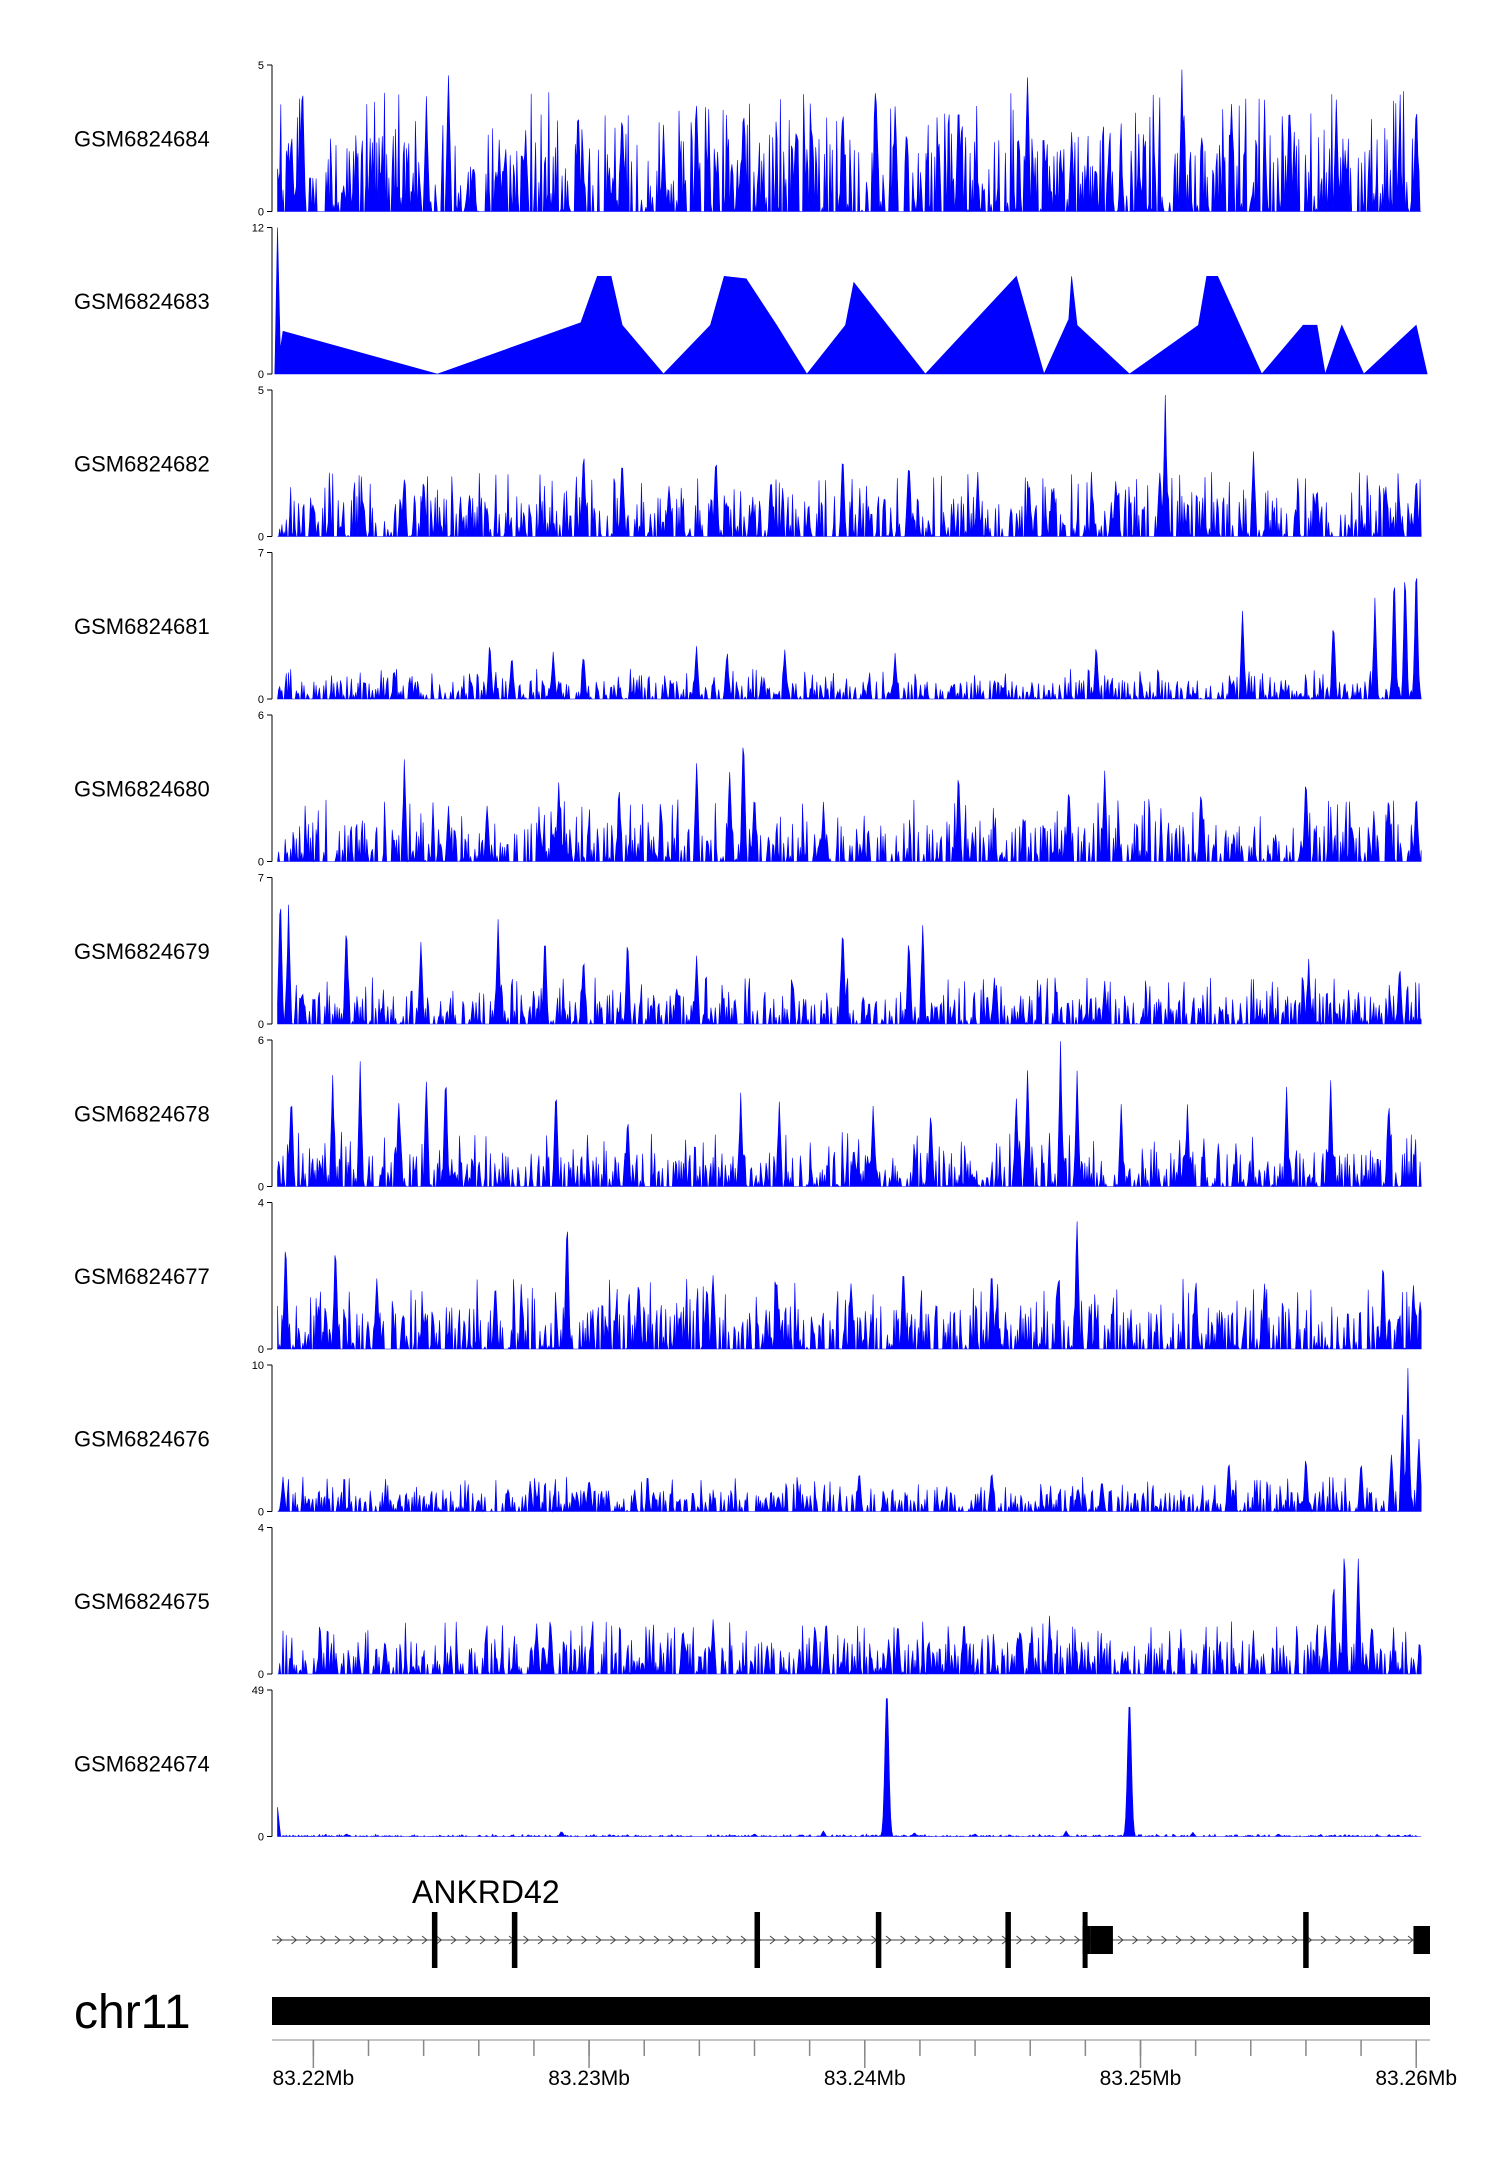 The image size is (1500, 2170). What do you see at coordinates (142, 1763) in the screenshot?
I see `track-label: GSM6824674` at bounding box center [142, 1763].